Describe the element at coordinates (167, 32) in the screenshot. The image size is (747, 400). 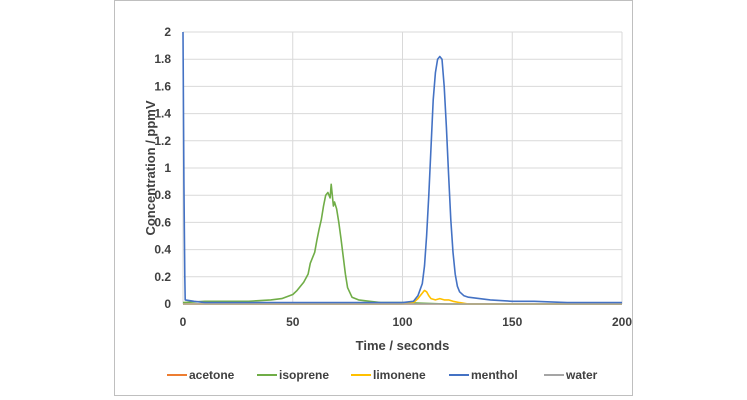
I see `y-tick-label: 2` at that location.